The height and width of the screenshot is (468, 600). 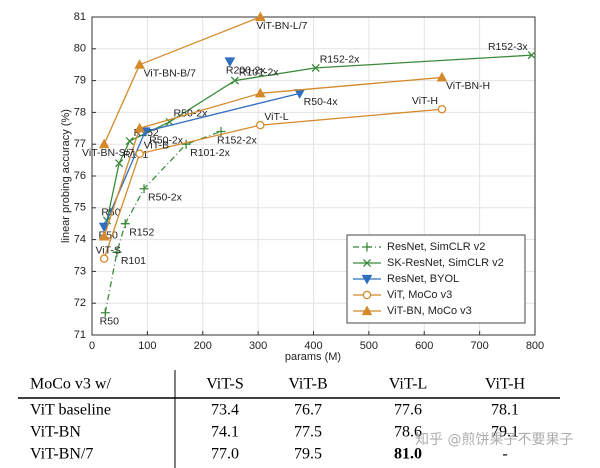 What do you see at coordinates (468, 86) in the screenshot?
I see `point-label: ViT-BN-H` at bounding box center [468, 86].